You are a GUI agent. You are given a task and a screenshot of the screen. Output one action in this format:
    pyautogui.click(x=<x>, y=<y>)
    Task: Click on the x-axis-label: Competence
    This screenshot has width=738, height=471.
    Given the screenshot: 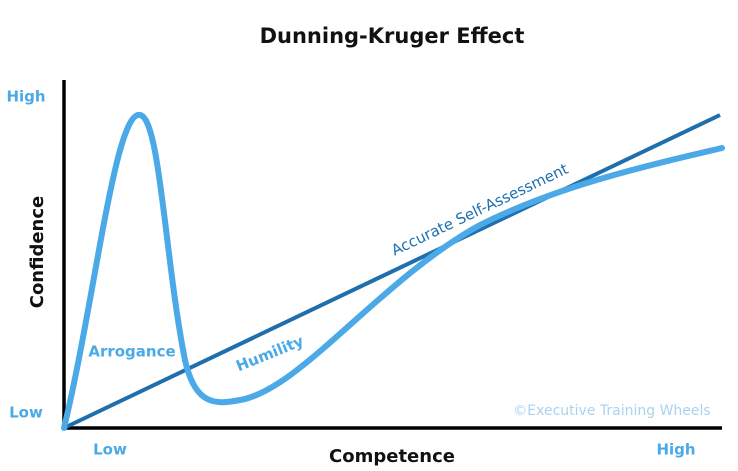 What is the action you would take?
    pyautogui.click(x=392, y=456)
    